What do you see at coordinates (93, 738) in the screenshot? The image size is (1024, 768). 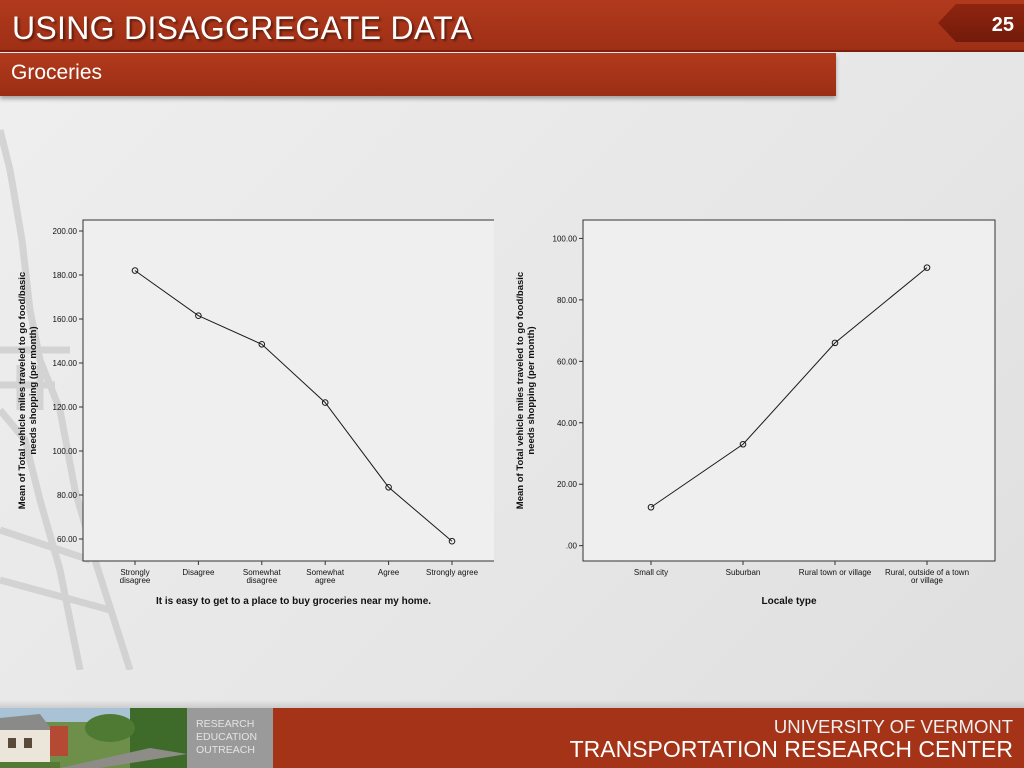 I see `farm-photo` at bounding box center [93, 738].